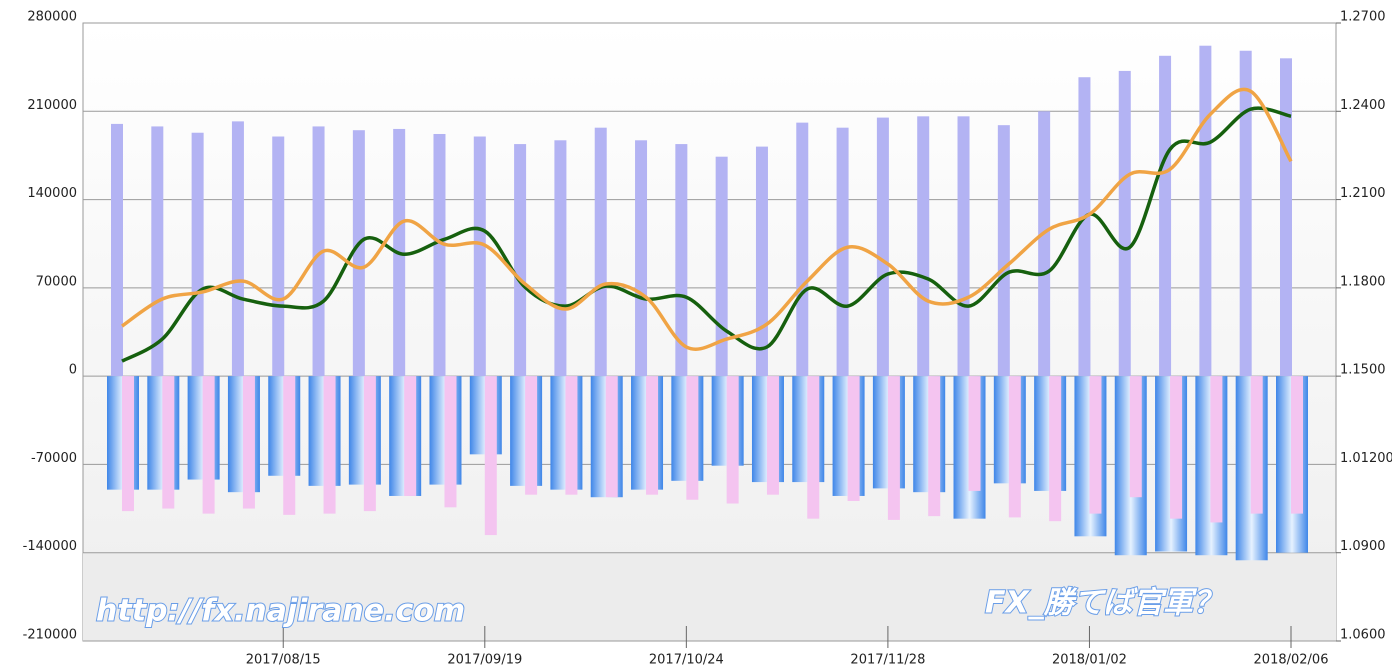 The width and height of the screenshot is (1392, 672). I want to click on y-tick-label: -140000, so click(50, 546).